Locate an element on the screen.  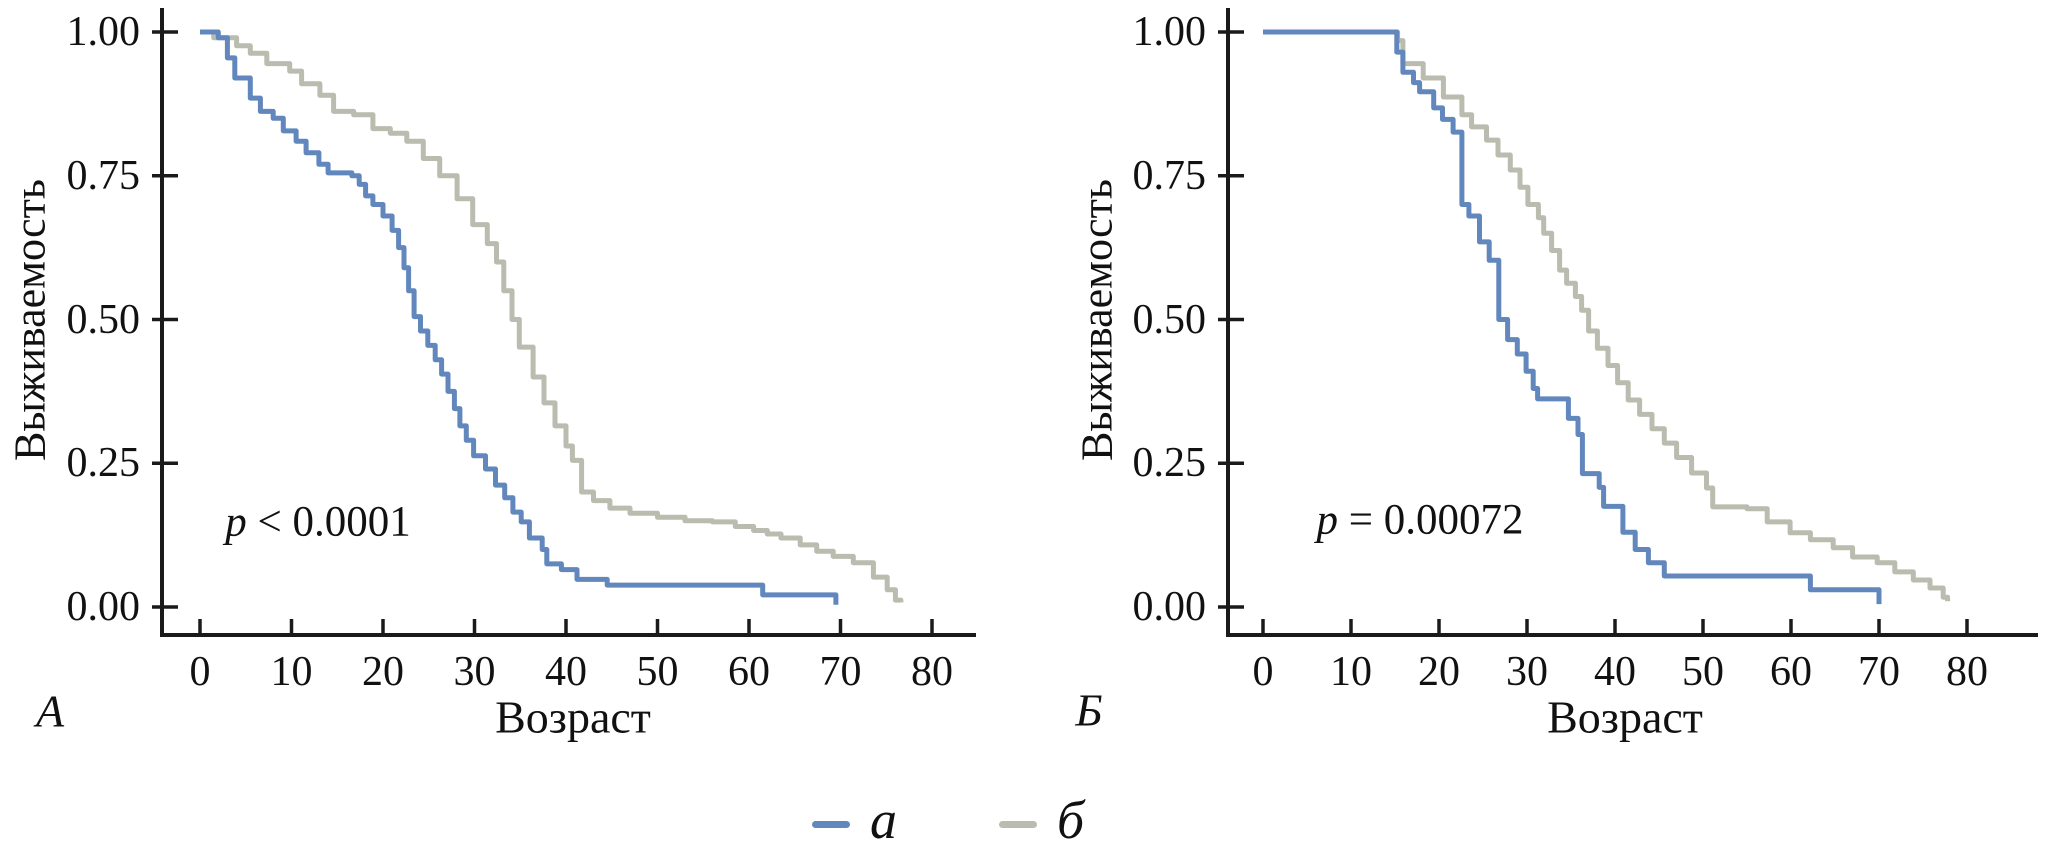
x-tick-label-panel-1: 0 is located at coordinates (1263, 672).